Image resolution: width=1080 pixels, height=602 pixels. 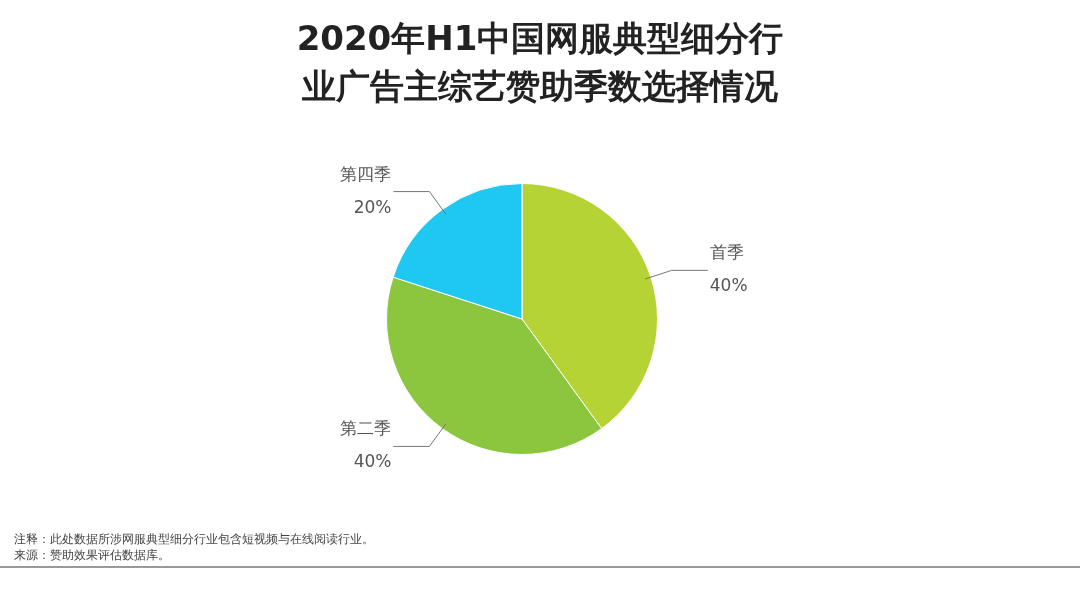 What do you see at coordinates (92, 555) in the screenshot?
I see `source-note: 来源：赞助效果评估数据库。` at bounding box center [92, 555].